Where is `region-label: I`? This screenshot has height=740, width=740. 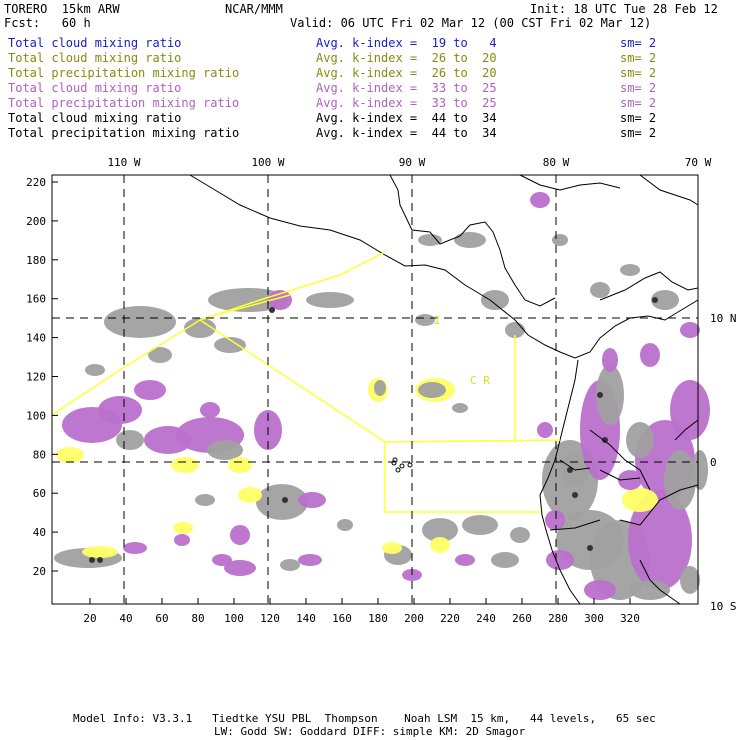 region-label: I is located at coordinates (437, 320).